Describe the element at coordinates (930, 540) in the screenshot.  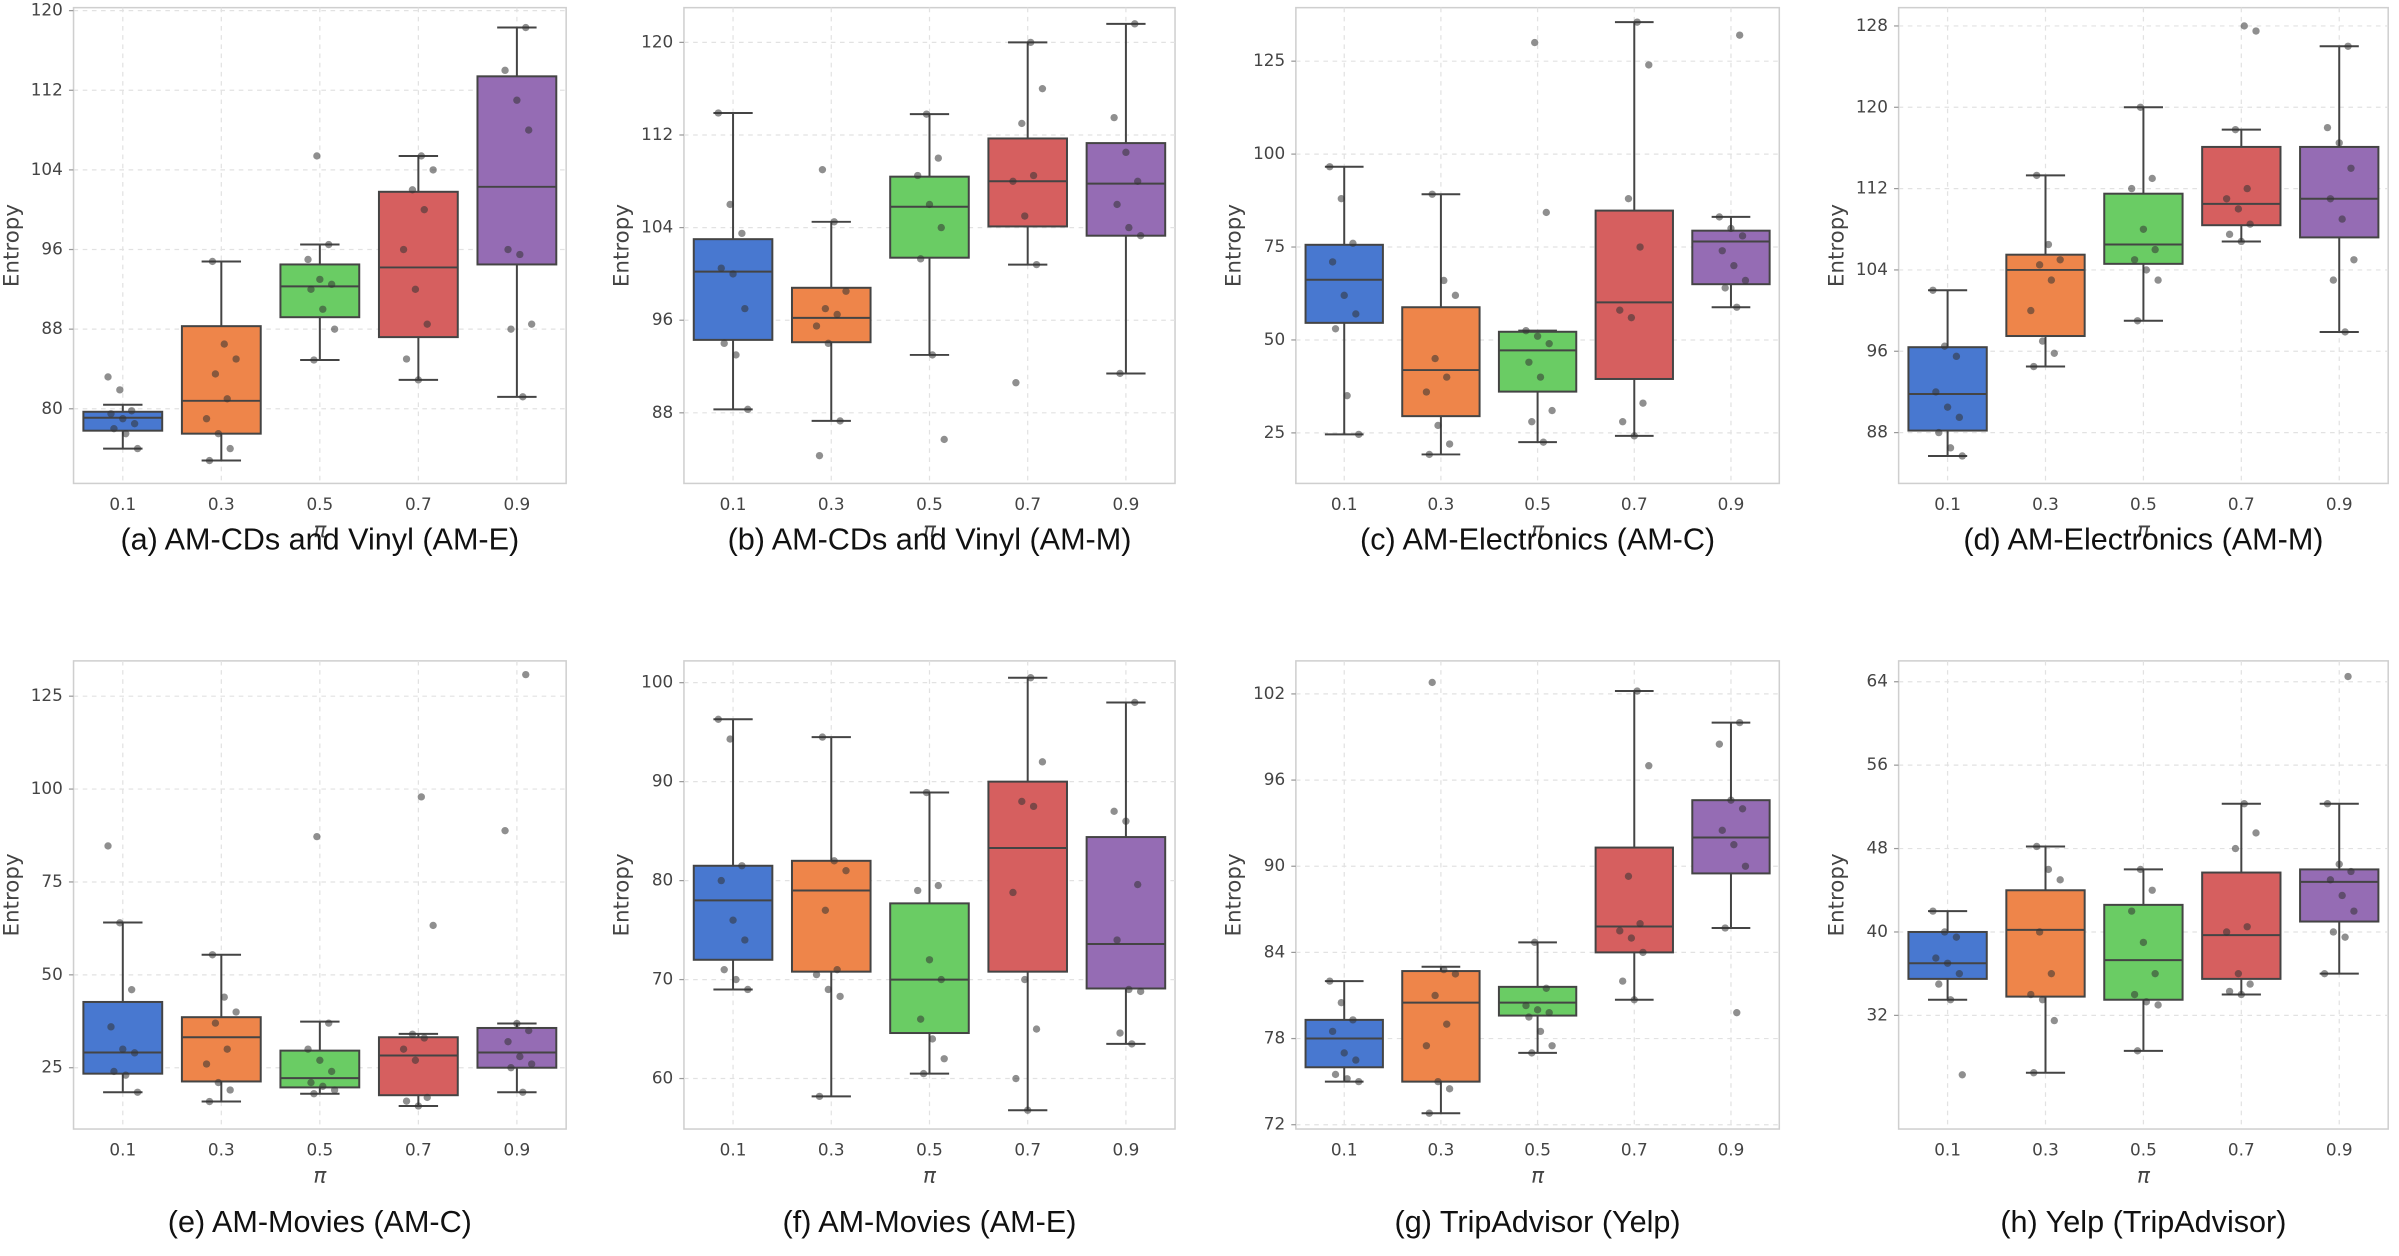
I see `caption: (b) AM-CDs and Vinyl (AM-M)` at that location.